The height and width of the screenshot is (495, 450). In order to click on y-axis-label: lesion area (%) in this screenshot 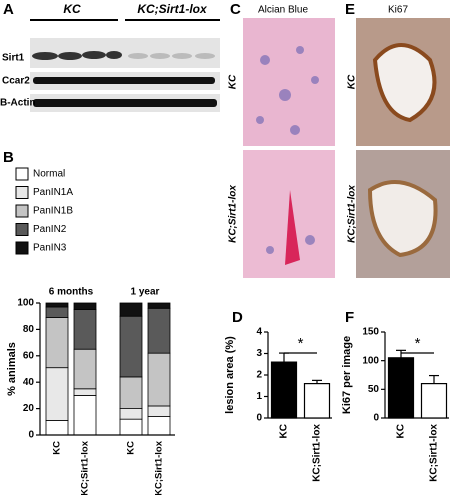, I will do `click(230, 375)`.